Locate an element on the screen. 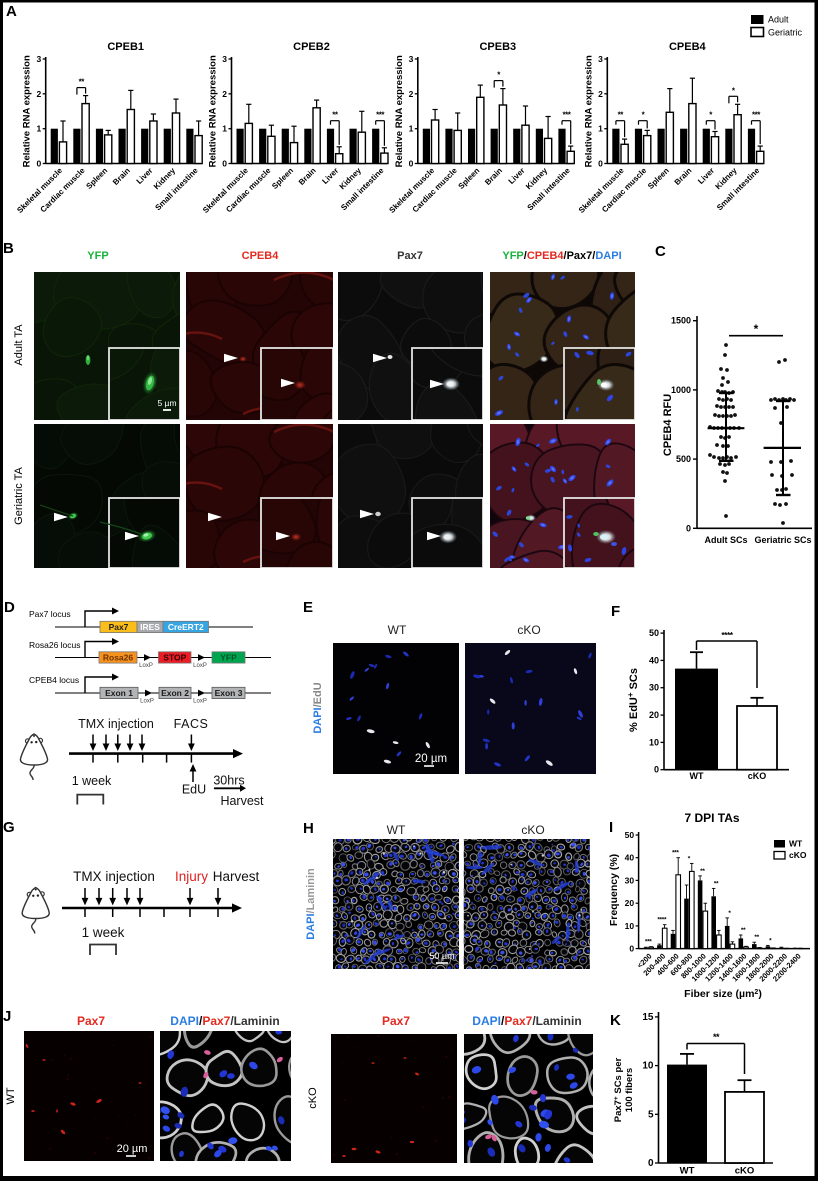 Image resolution: width=818 pixels, height=1186 pixels. svg-text: CPEB4 RFU is located at coordinates (668, 425).